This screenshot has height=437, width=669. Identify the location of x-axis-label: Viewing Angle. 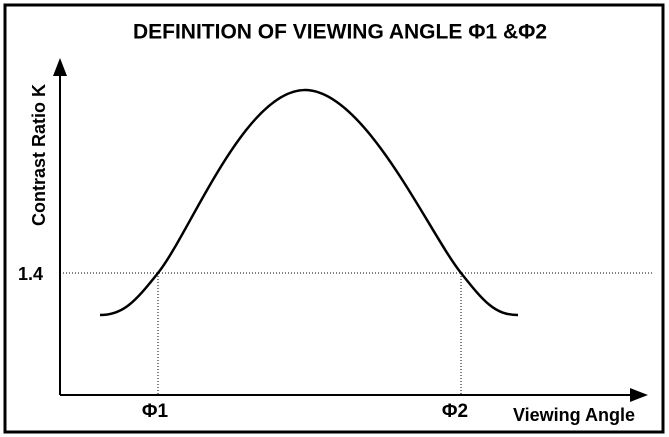
(574, 415).